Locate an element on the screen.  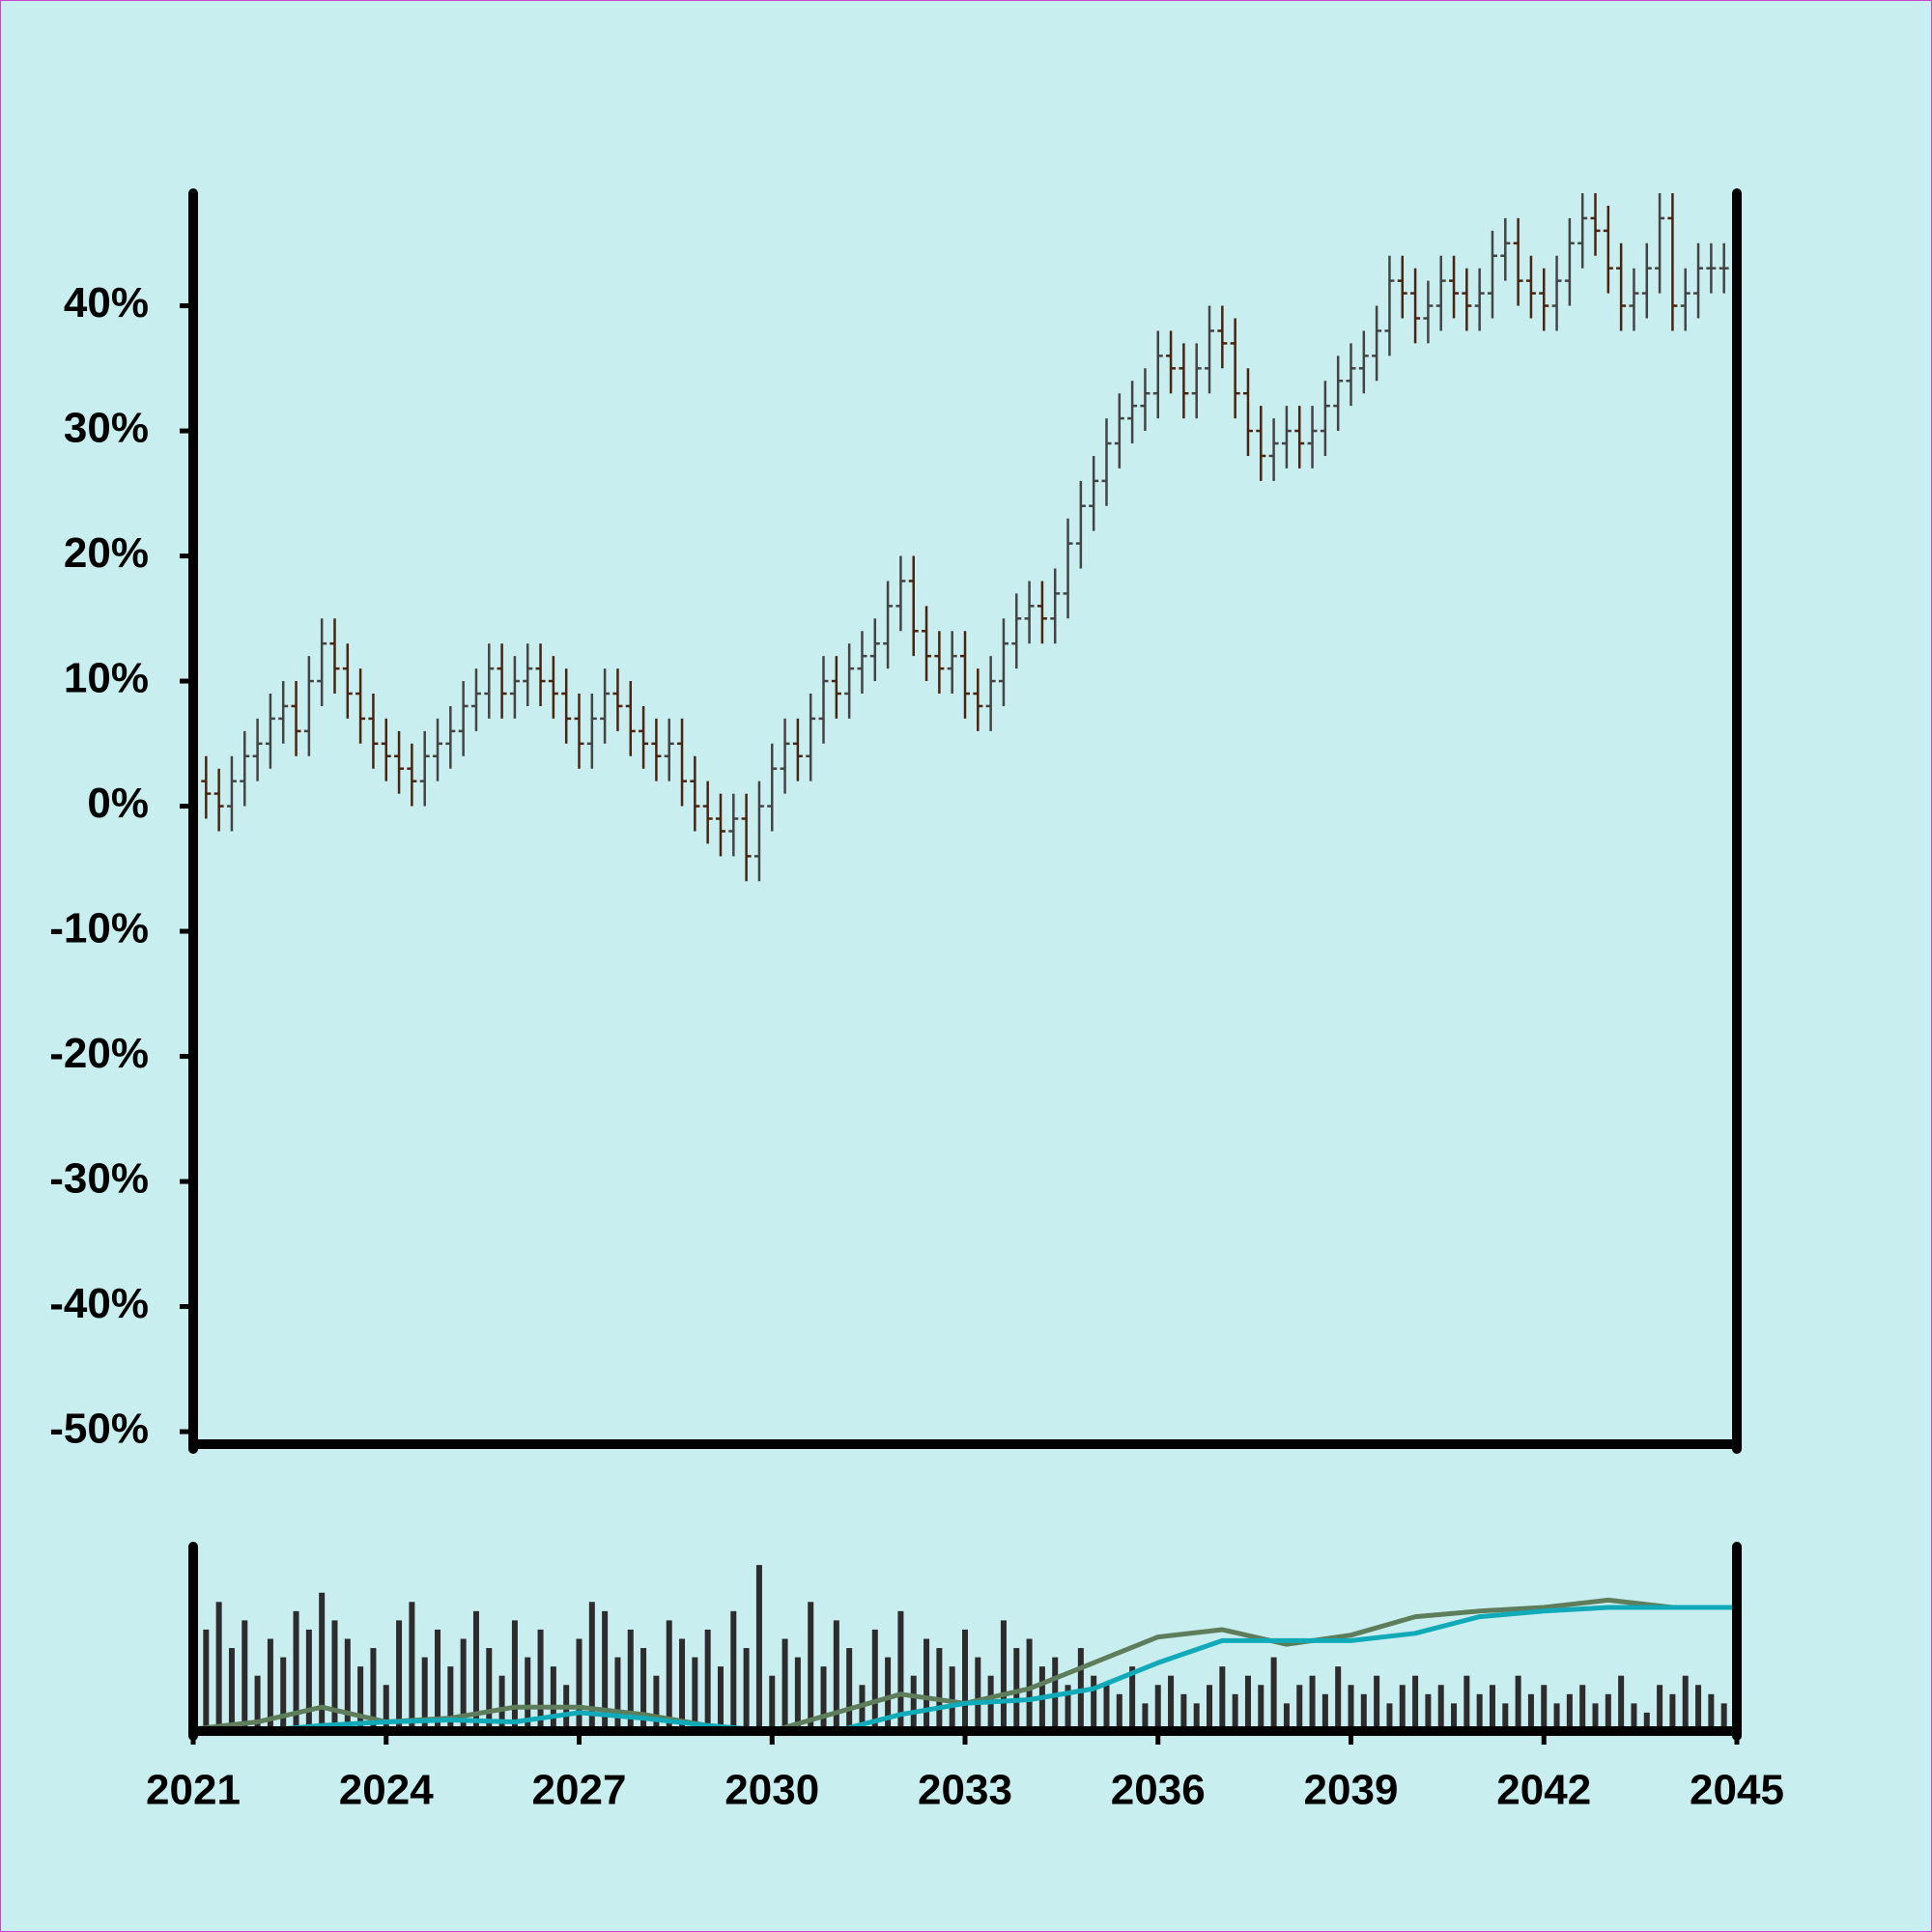
x-tick-label: 2033 is located at coordinates (965, 1790).